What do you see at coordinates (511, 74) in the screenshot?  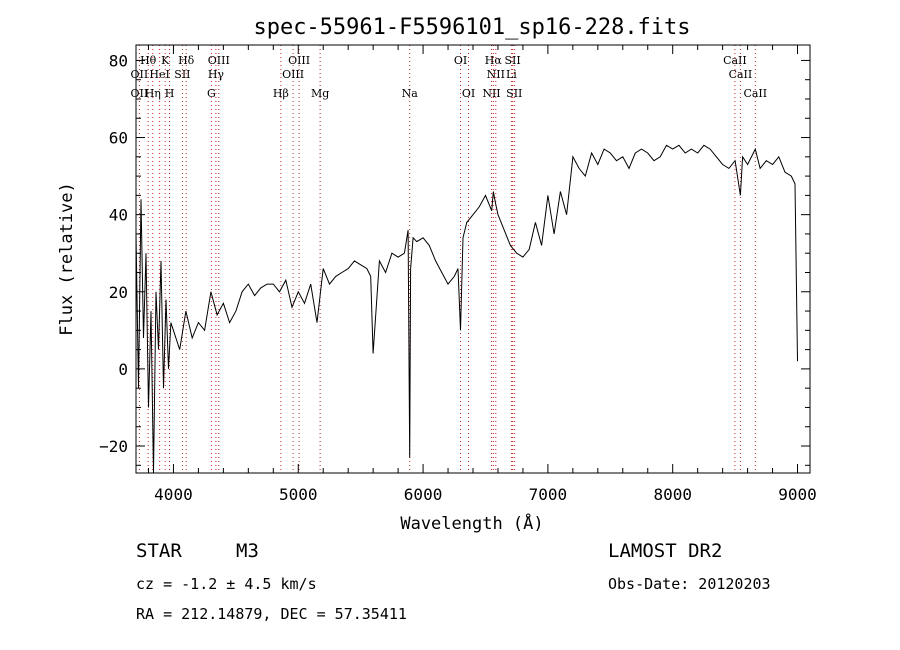 I see `line-label: Li` at bounding box center [511, 74].